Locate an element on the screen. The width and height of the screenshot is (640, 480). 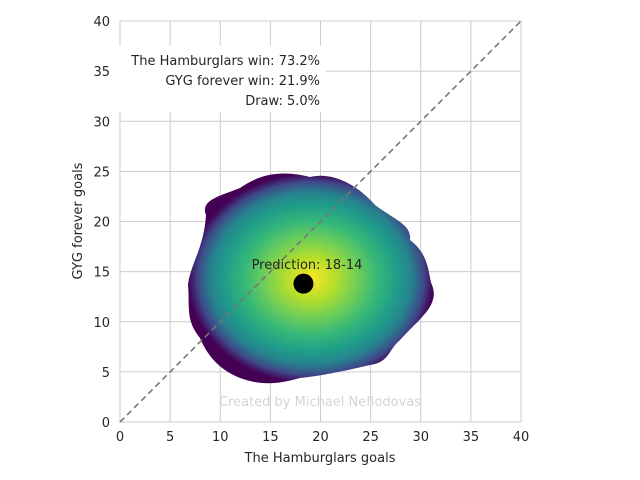
y-axis-label: GYG forever goals is located at coordinates (78, 220).